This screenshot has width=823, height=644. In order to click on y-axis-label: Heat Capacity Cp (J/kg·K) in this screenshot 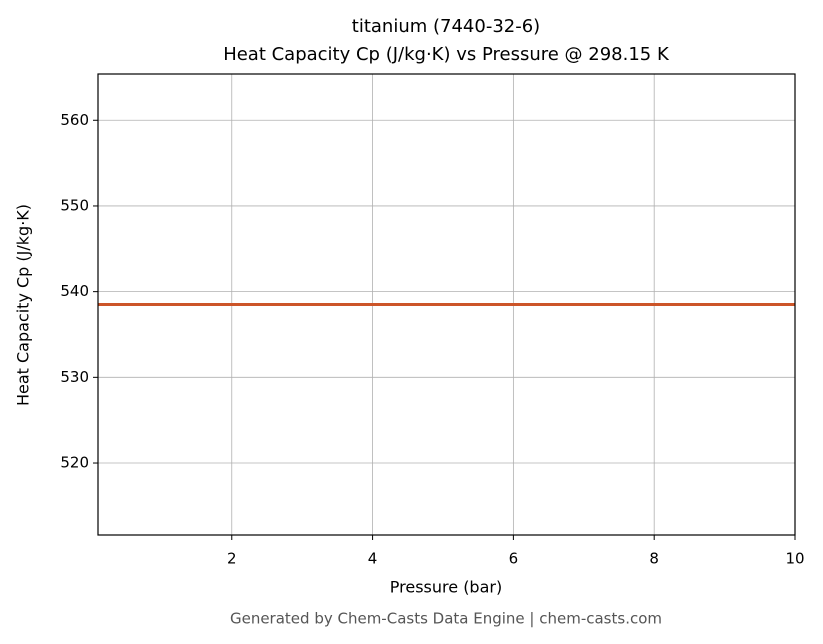, I will do `click(23, 305)`.